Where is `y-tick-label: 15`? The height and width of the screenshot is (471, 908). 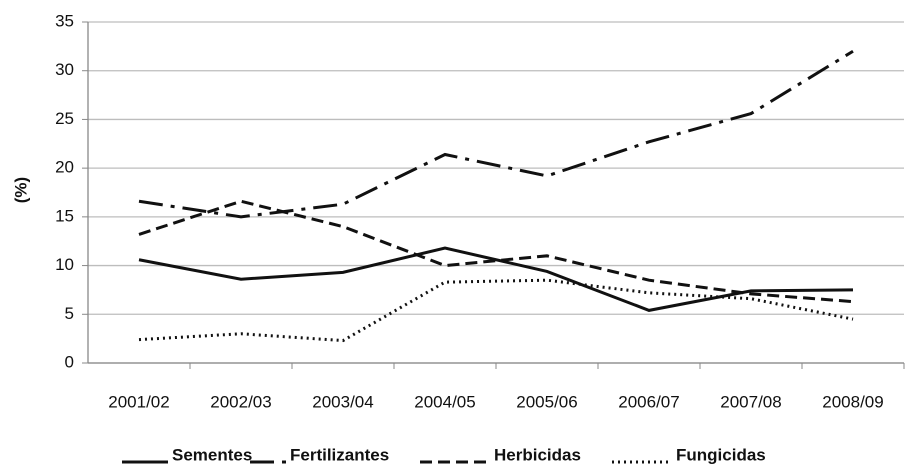 y-tick-label: 15 is located at coordinates (64, 215).